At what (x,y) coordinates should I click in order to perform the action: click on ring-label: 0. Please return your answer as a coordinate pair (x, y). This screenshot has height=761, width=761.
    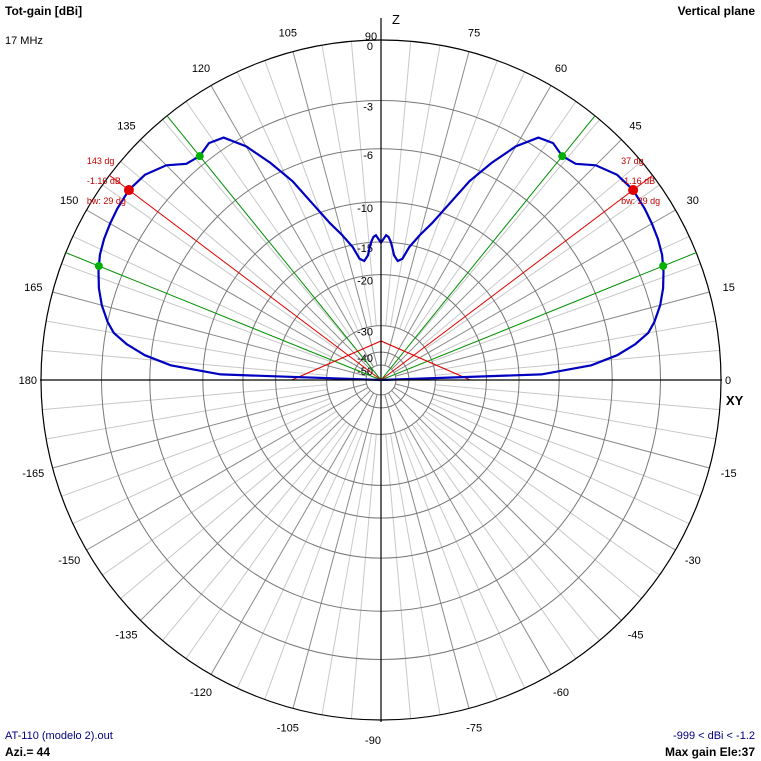
    Looking at the image, I should click on (370, 47).